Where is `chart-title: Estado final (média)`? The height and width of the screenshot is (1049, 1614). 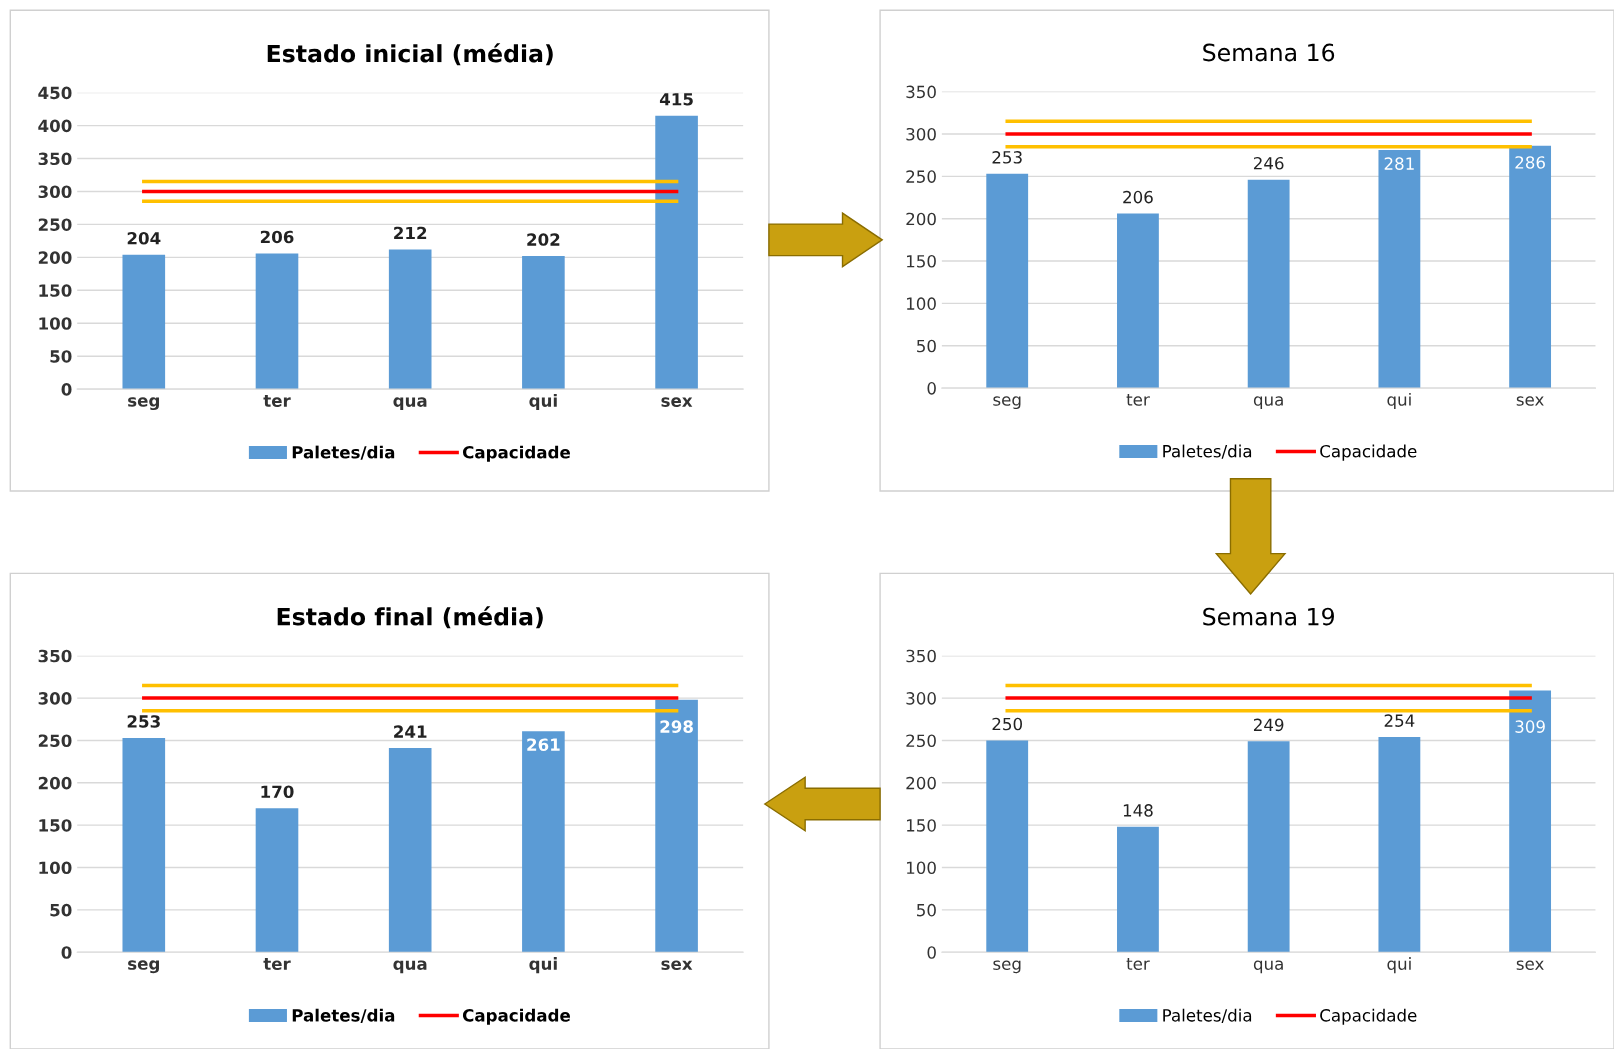 chart-title: Estado final (média) is located at coordinates (410, 617).